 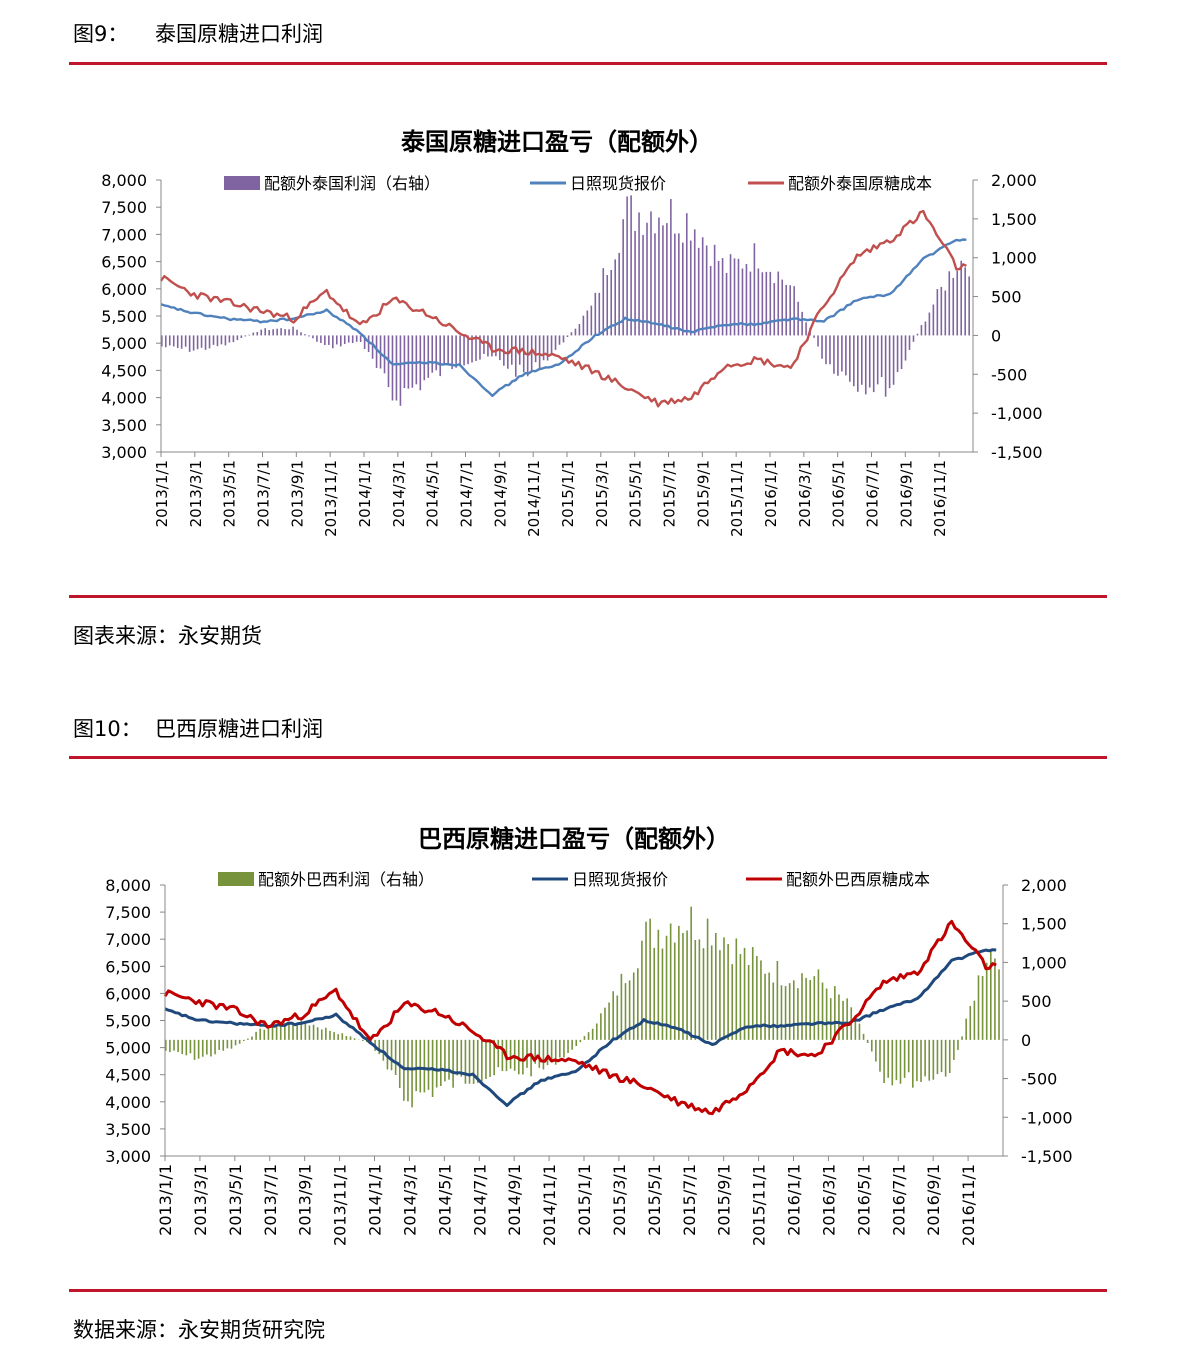 What do you see at coordinates (1044, 962) in the screenshot?
I see `right-tick-label: 1,000` at bounding box center [1044, 962].